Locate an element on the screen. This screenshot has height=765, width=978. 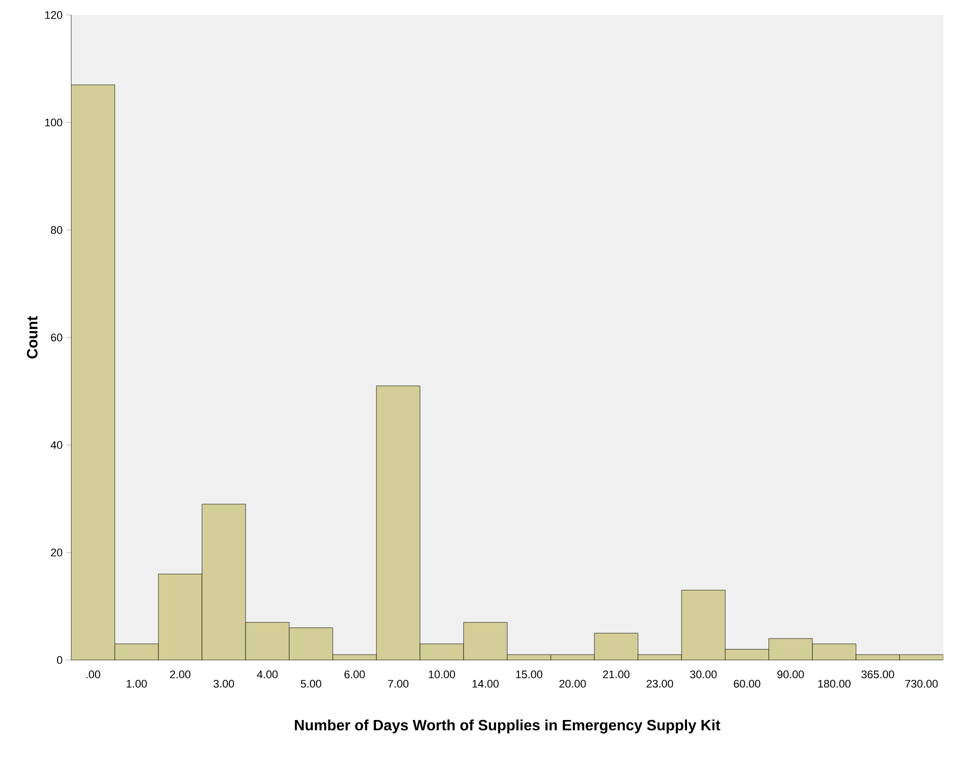
y-tick-label: 120 is located at coordinates (53, 15).